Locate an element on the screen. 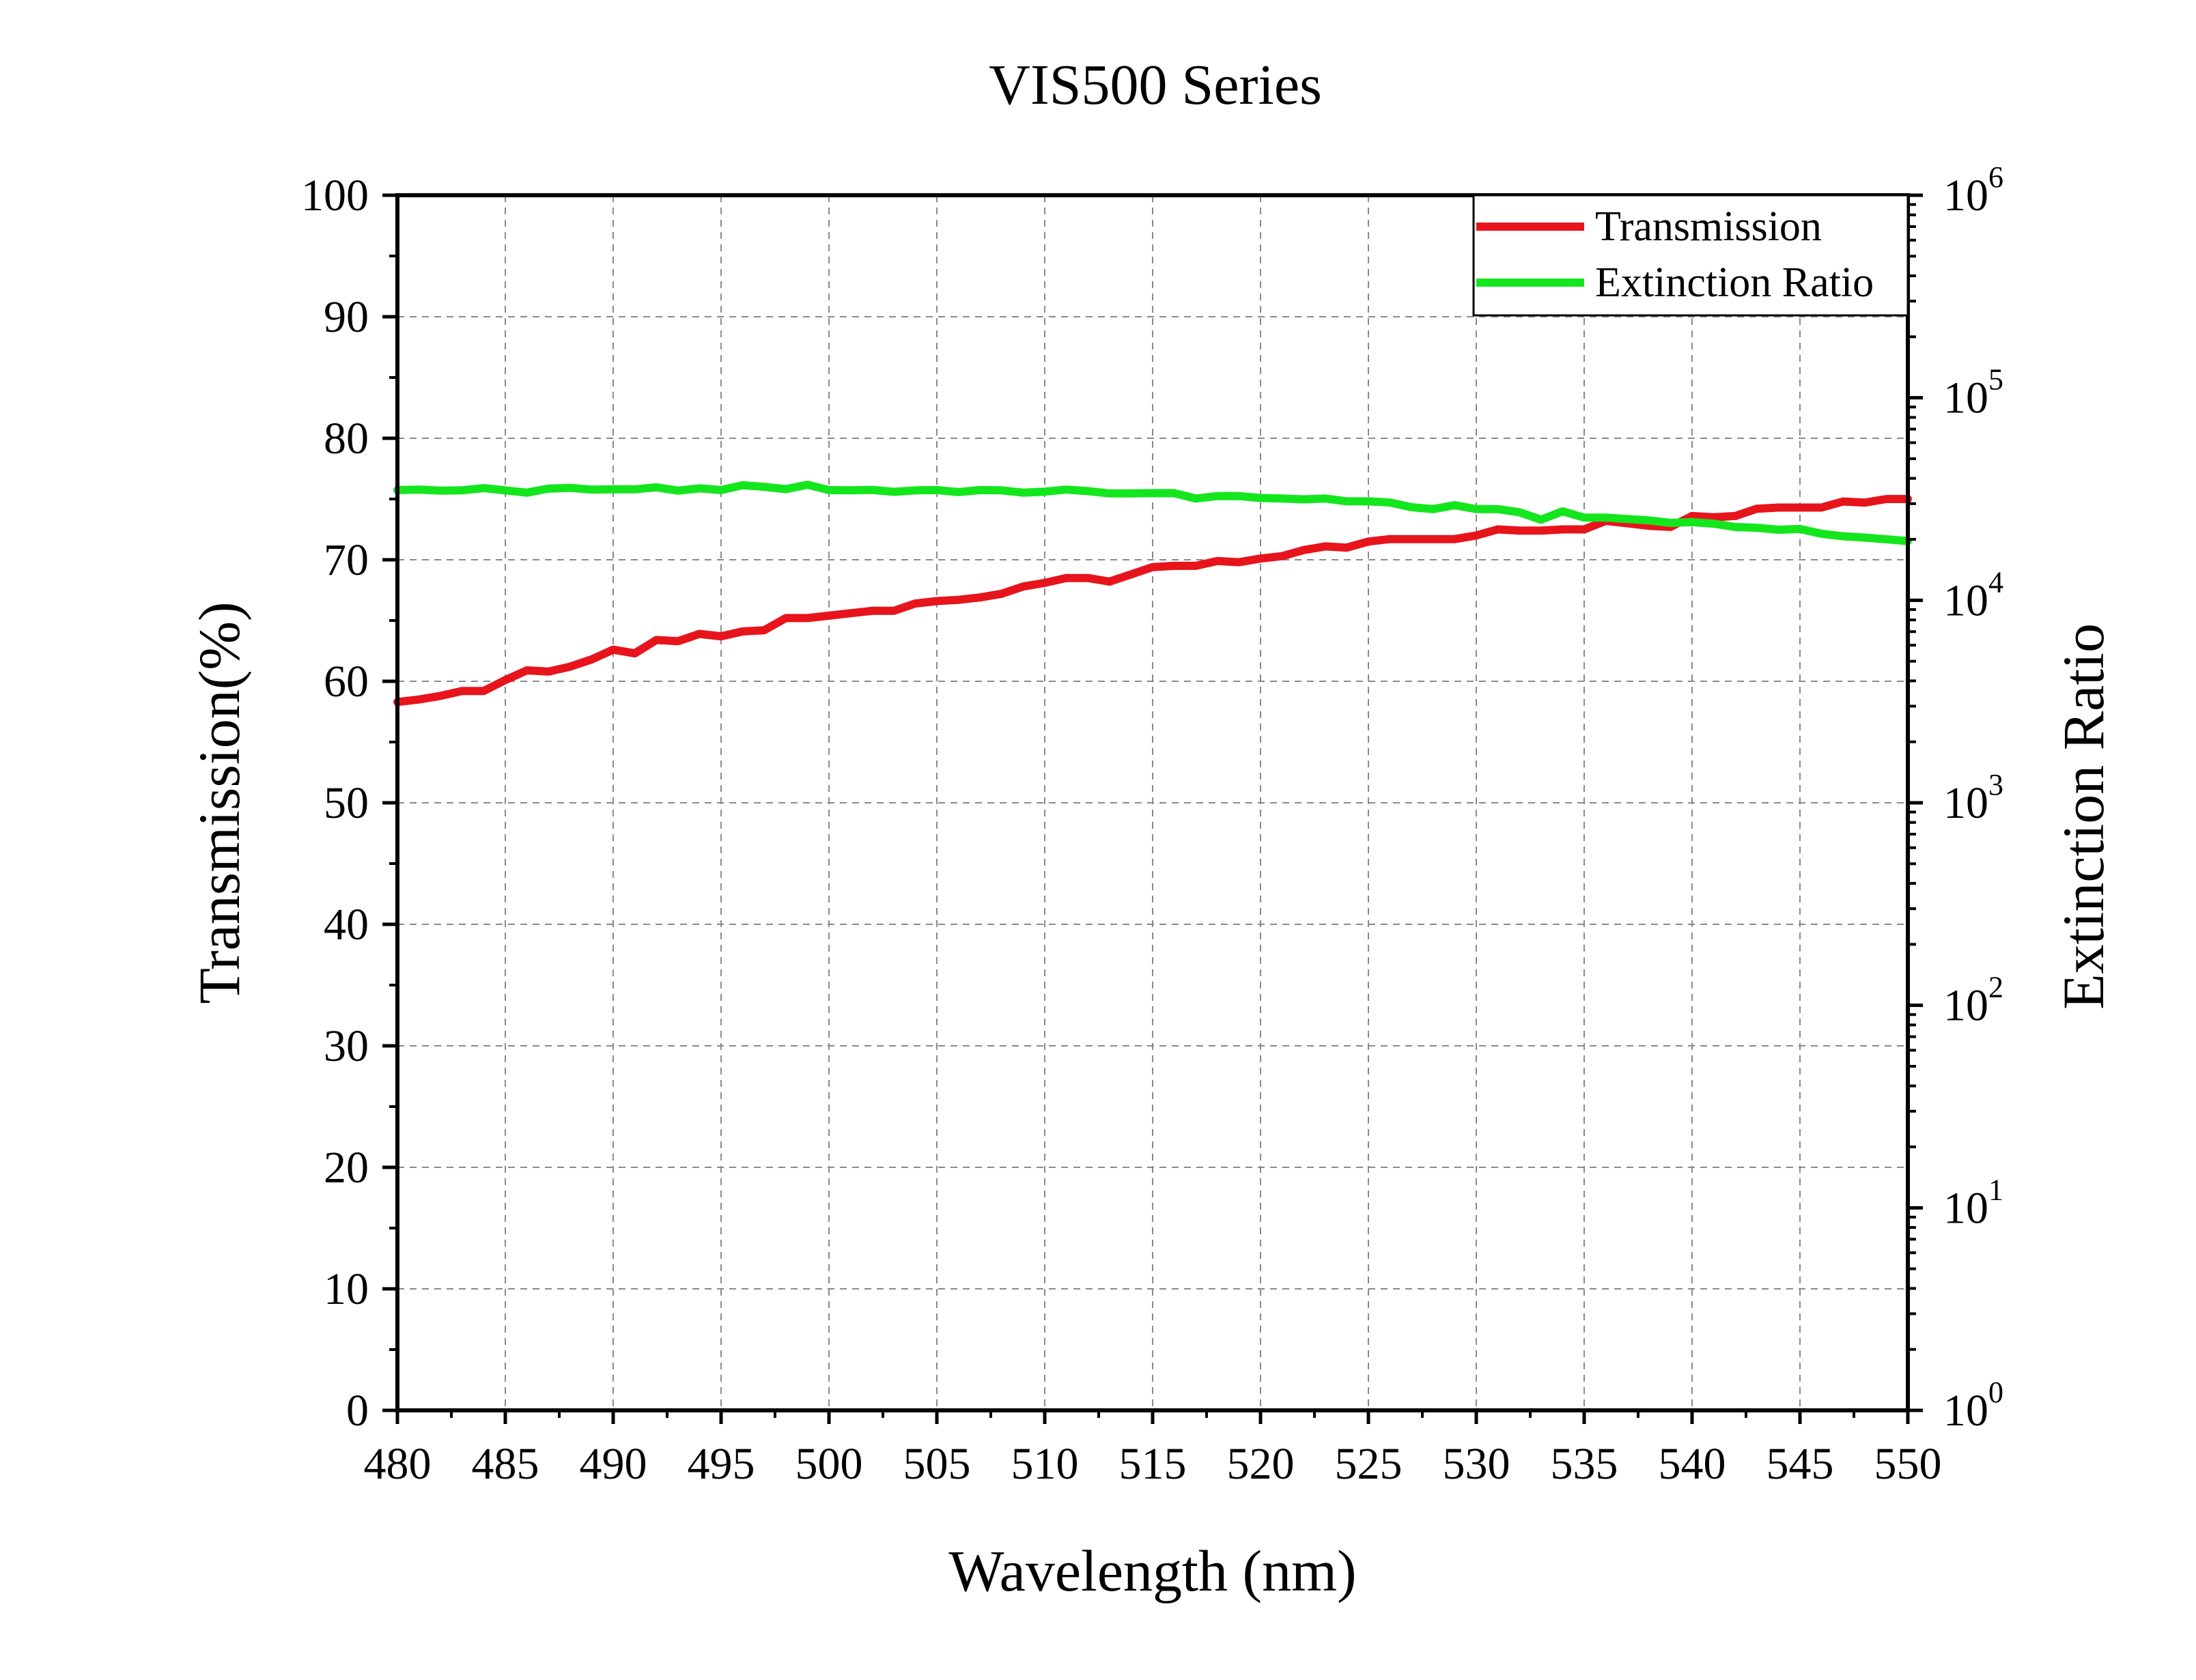 This screenshot has height=1680, width=2196. y2-tick-label: 106 is located at coordinates (1973, 190).